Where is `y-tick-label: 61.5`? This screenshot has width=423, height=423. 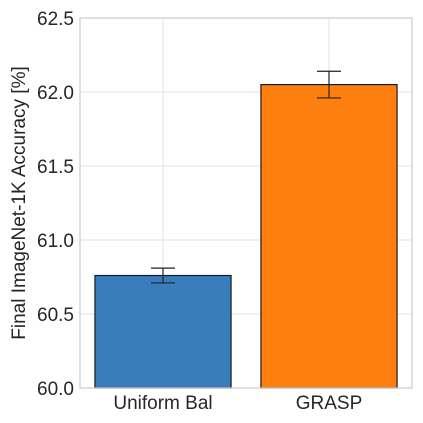 y-tick-label: 61.5 is located at coordinates (55, 167).